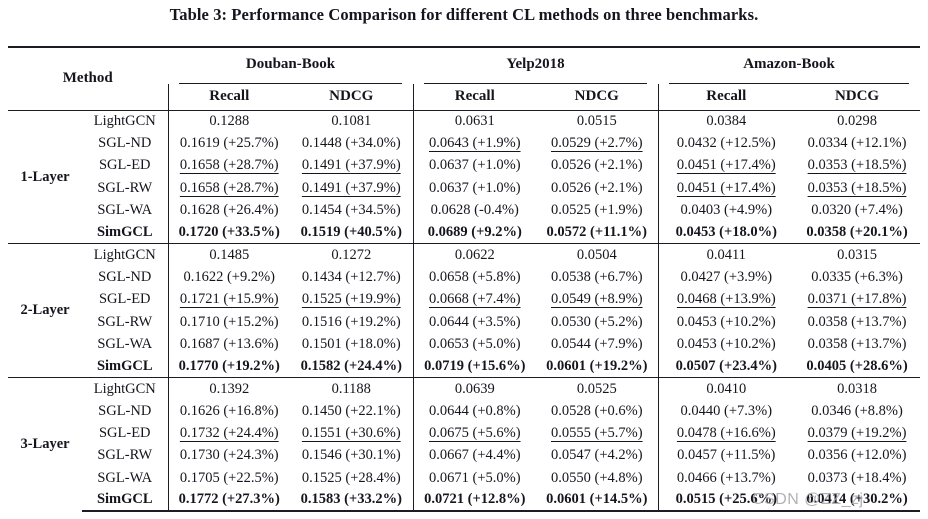 Image resolution: width=928 pixels, height=519 pixels. What do you see at coordinates (726, 501) in the screenshot?
I see `metric-cell: 0.0515 (+25.6%)` at bounding box center [726, 501].